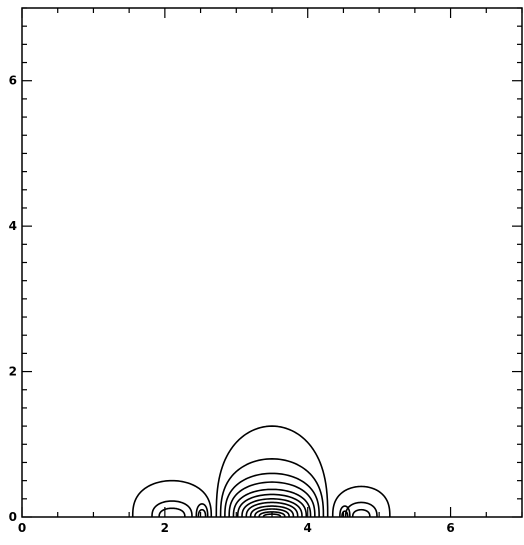  What do you see at coordinates (165, 528) in the screenshot?
I see `x-tick-label: 2` at bounding box center [165, 528].